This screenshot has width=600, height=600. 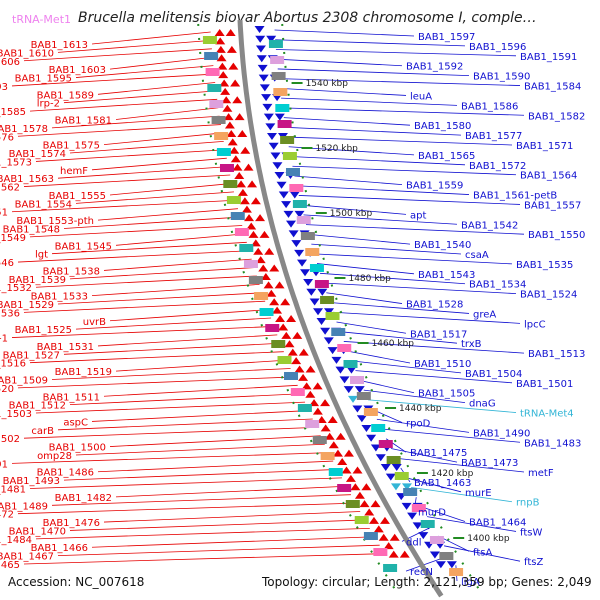 What do you see at coordinates (43, 330) in the screenshot?
I see `gene-label-left: BAB1_1525` at bounding box center [43, 330].